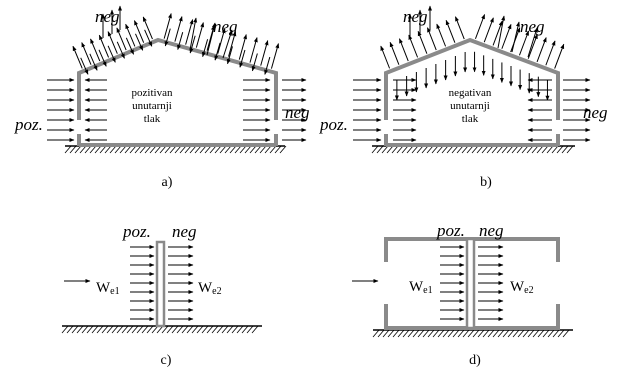 The height and width of the screenshot is (371, 622). Describe the element at coordinates (184, 231) in the screenshot. I see `panel-c-neg-label: neg` at that location.